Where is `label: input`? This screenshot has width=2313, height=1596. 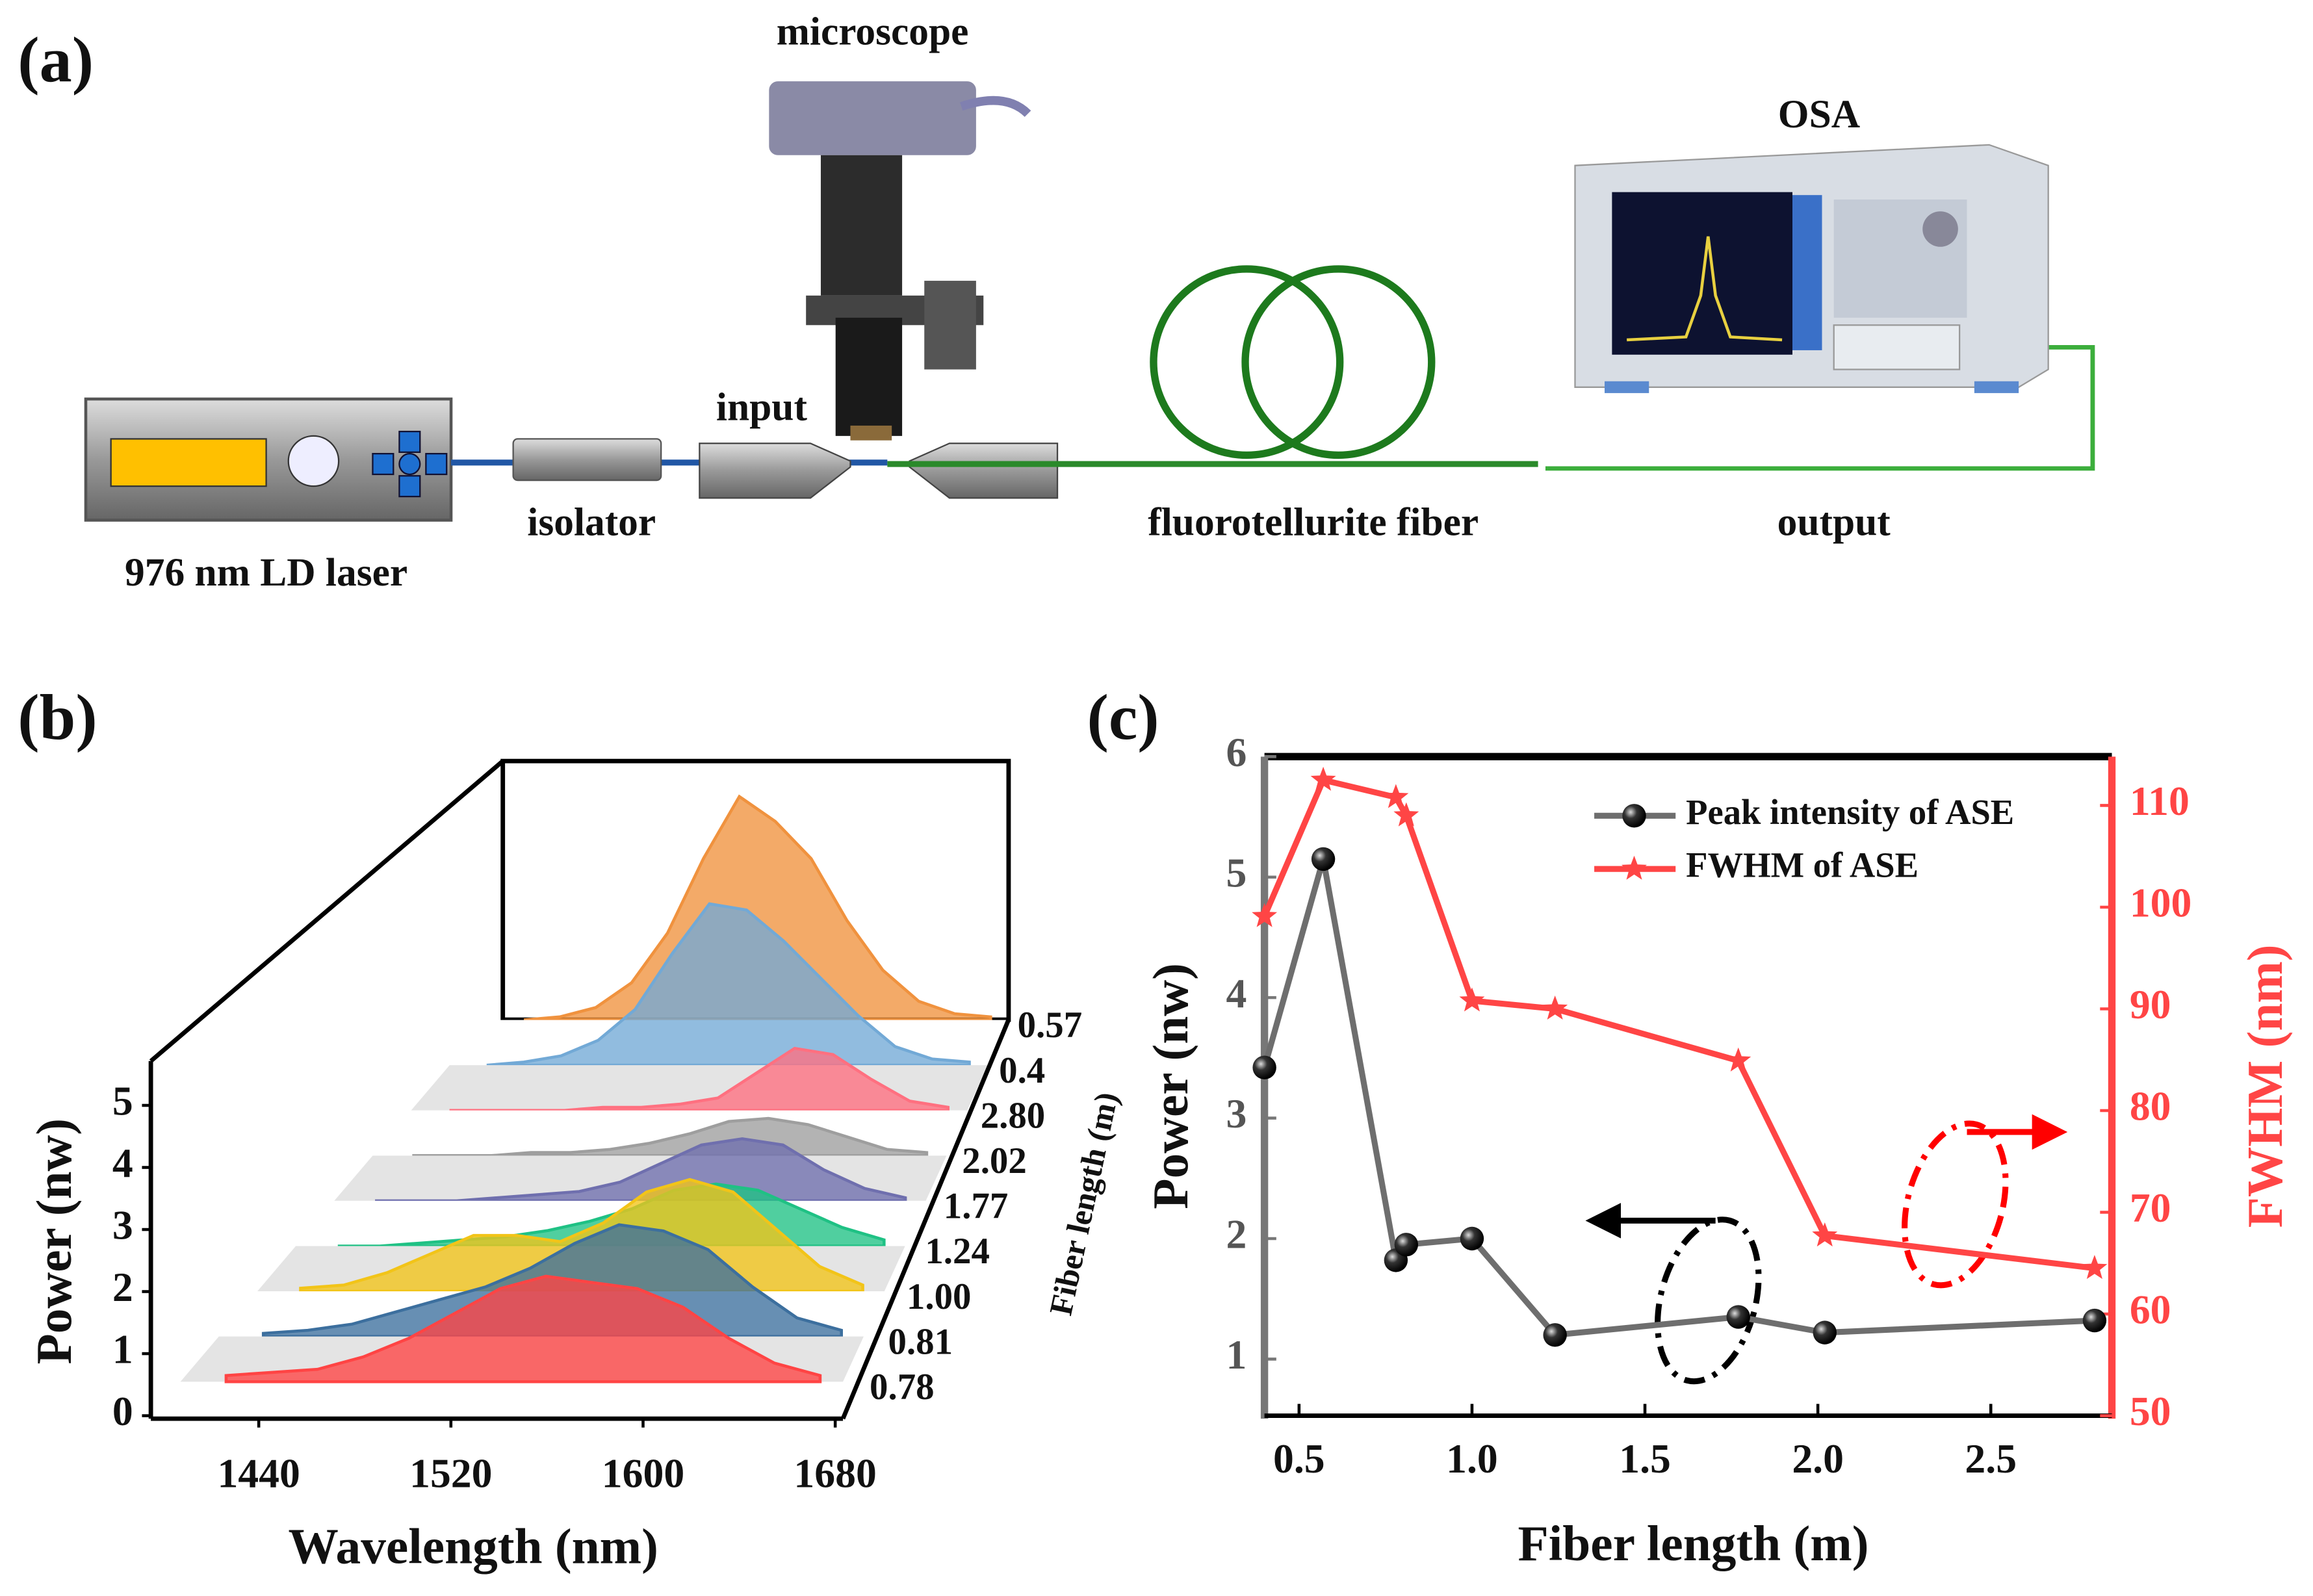
label: input is located at coordinates (762, 407).